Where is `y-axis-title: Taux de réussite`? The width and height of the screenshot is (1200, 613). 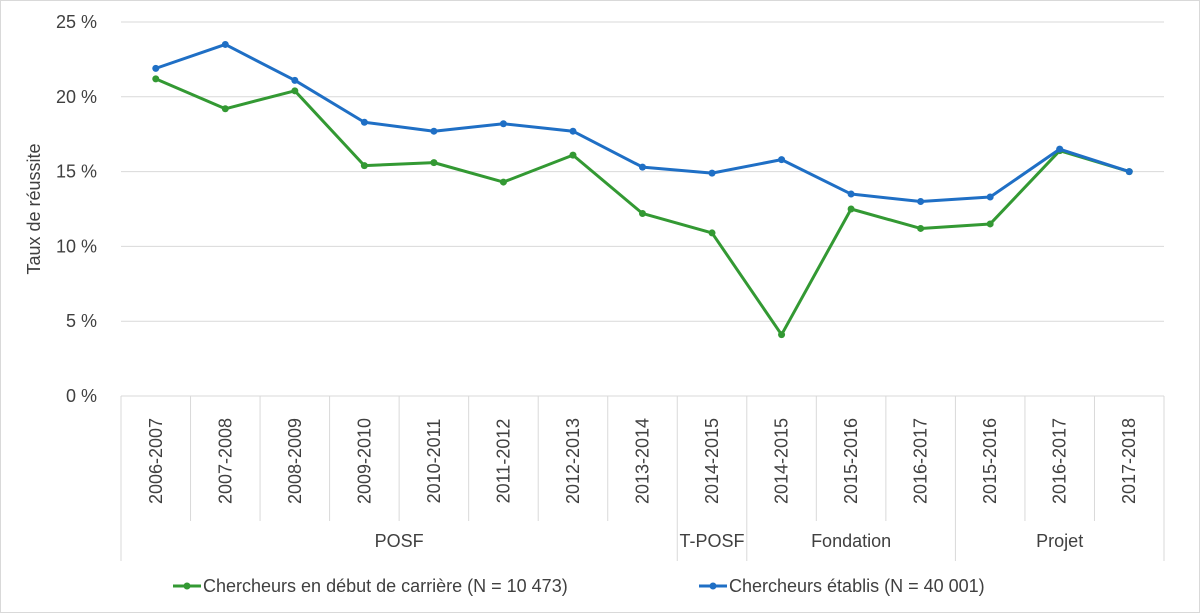 y-axis-title: Taux de réussite is located at coordinates (34, 208).